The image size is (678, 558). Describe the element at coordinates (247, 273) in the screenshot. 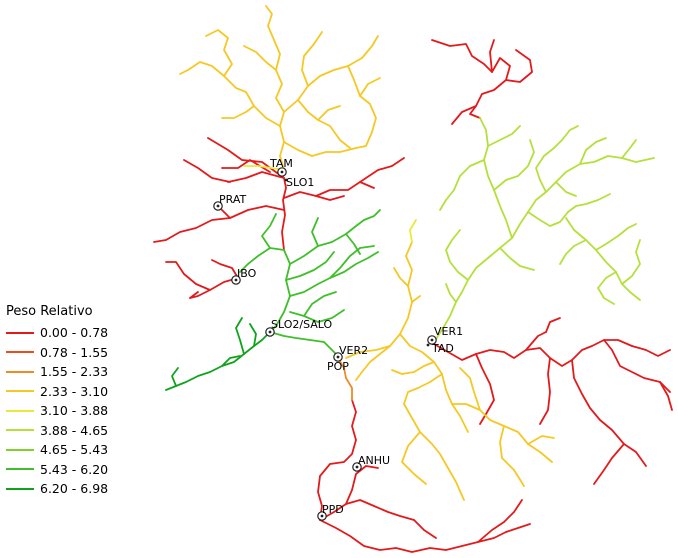

I see `station-label-ibo: IBO` at that location.